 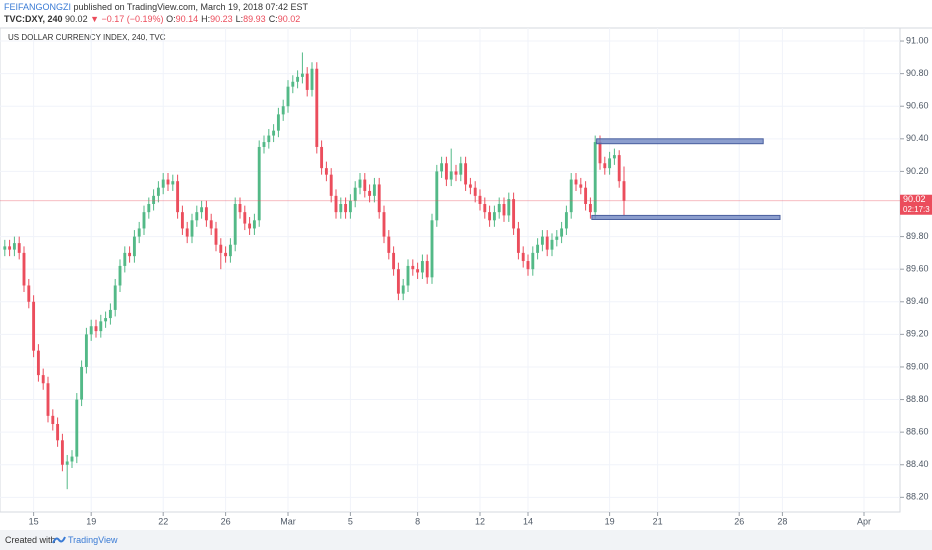 I want to click on change: ▼ −0.17 (−0.19%), so click(x=127, y=19).